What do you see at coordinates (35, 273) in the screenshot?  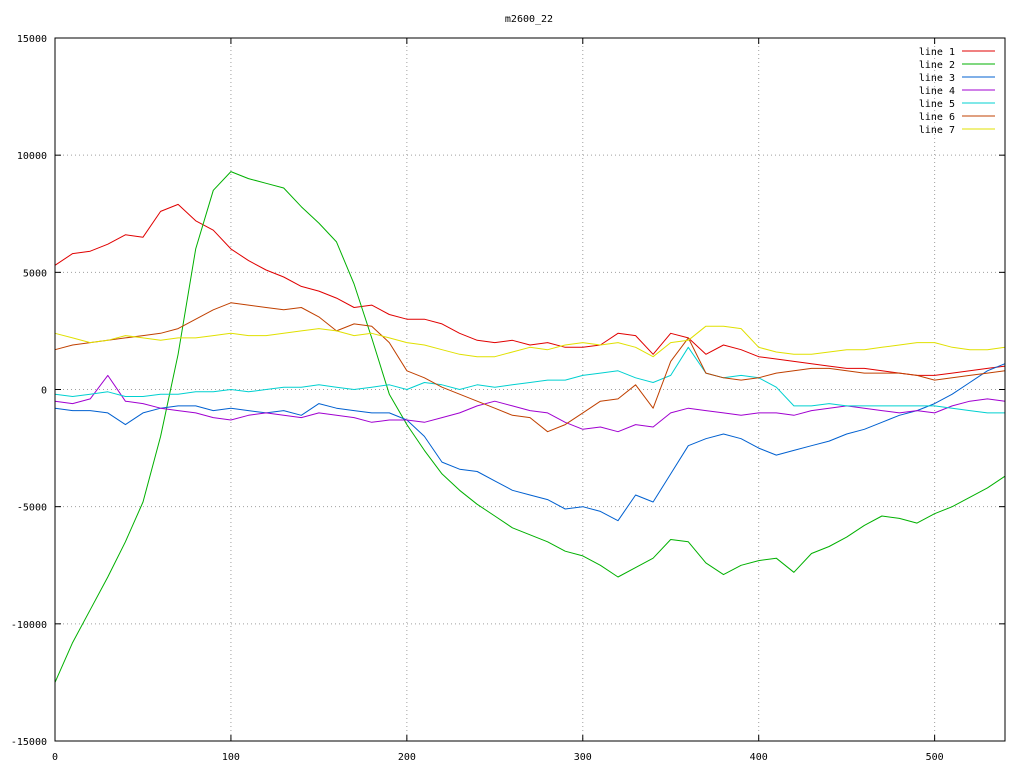 I see `y-tick-label: 5000` at bounding box center [35, 273].